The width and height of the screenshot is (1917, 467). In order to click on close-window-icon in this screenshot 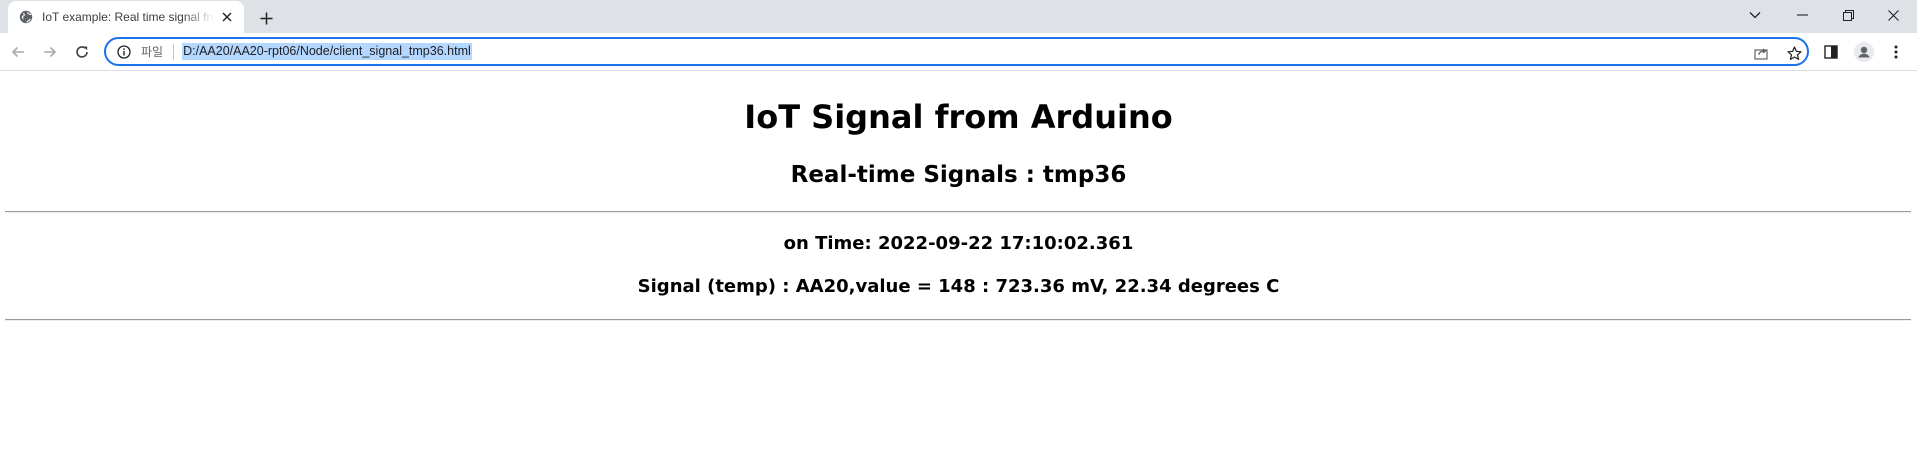, I will do `click(1893, 15)`.